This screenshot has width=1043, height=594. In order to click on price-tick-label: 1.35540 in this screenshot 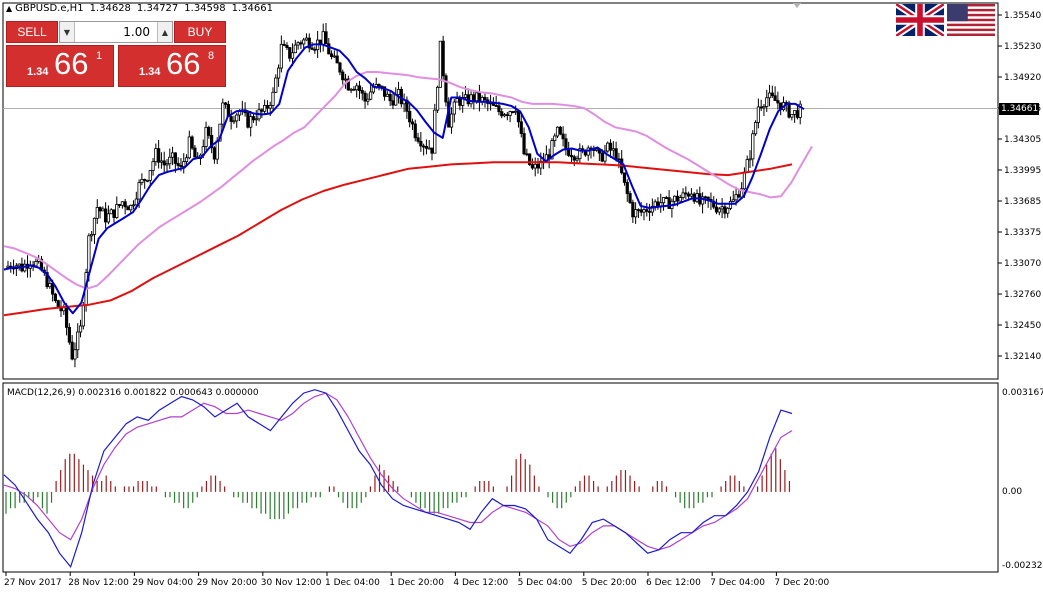, I will do `click(1022, 16)`.